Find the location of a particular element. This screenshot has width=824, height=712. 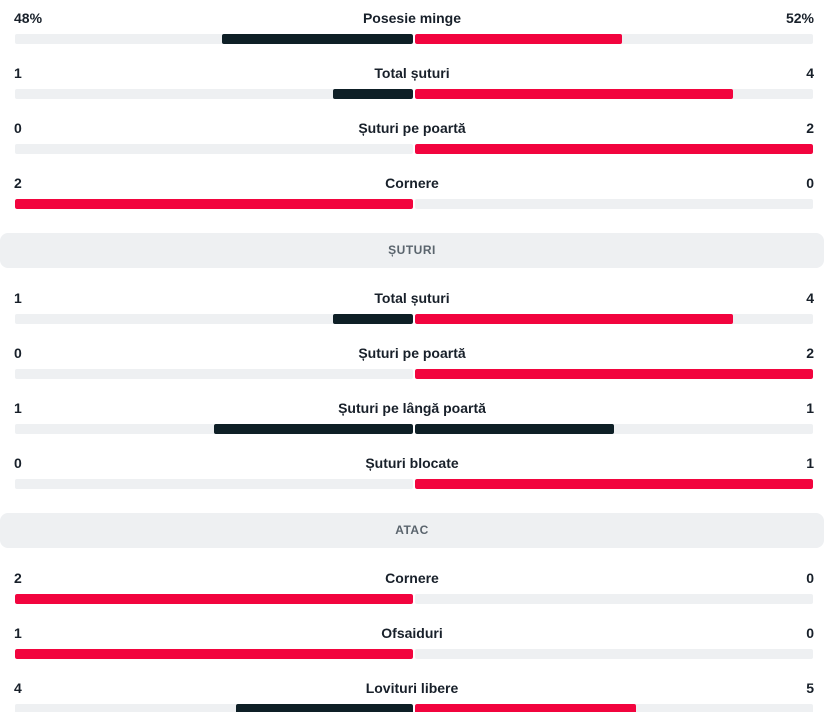

section-header-shots: ȘUTURI is located at coordinates (412, 250).